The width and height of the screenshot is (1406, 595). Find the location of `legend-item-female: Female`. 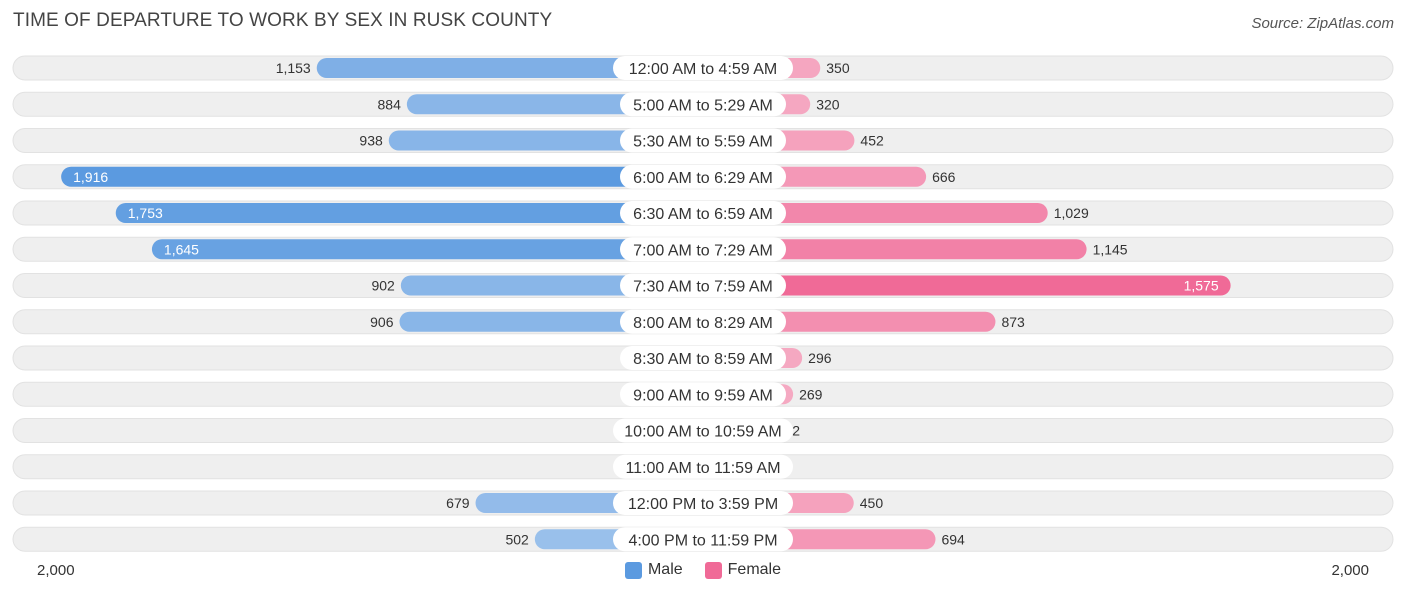

legend-item-female: Female is located at coordinates (743, 570).